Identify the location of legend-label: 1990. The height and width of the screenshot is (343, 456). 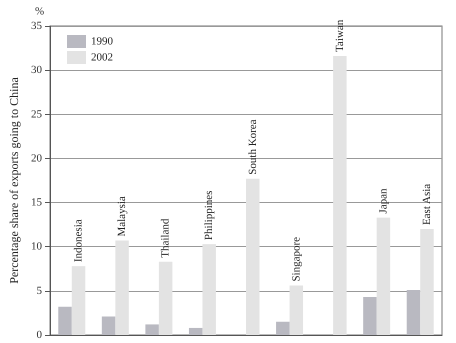
(102, 42).